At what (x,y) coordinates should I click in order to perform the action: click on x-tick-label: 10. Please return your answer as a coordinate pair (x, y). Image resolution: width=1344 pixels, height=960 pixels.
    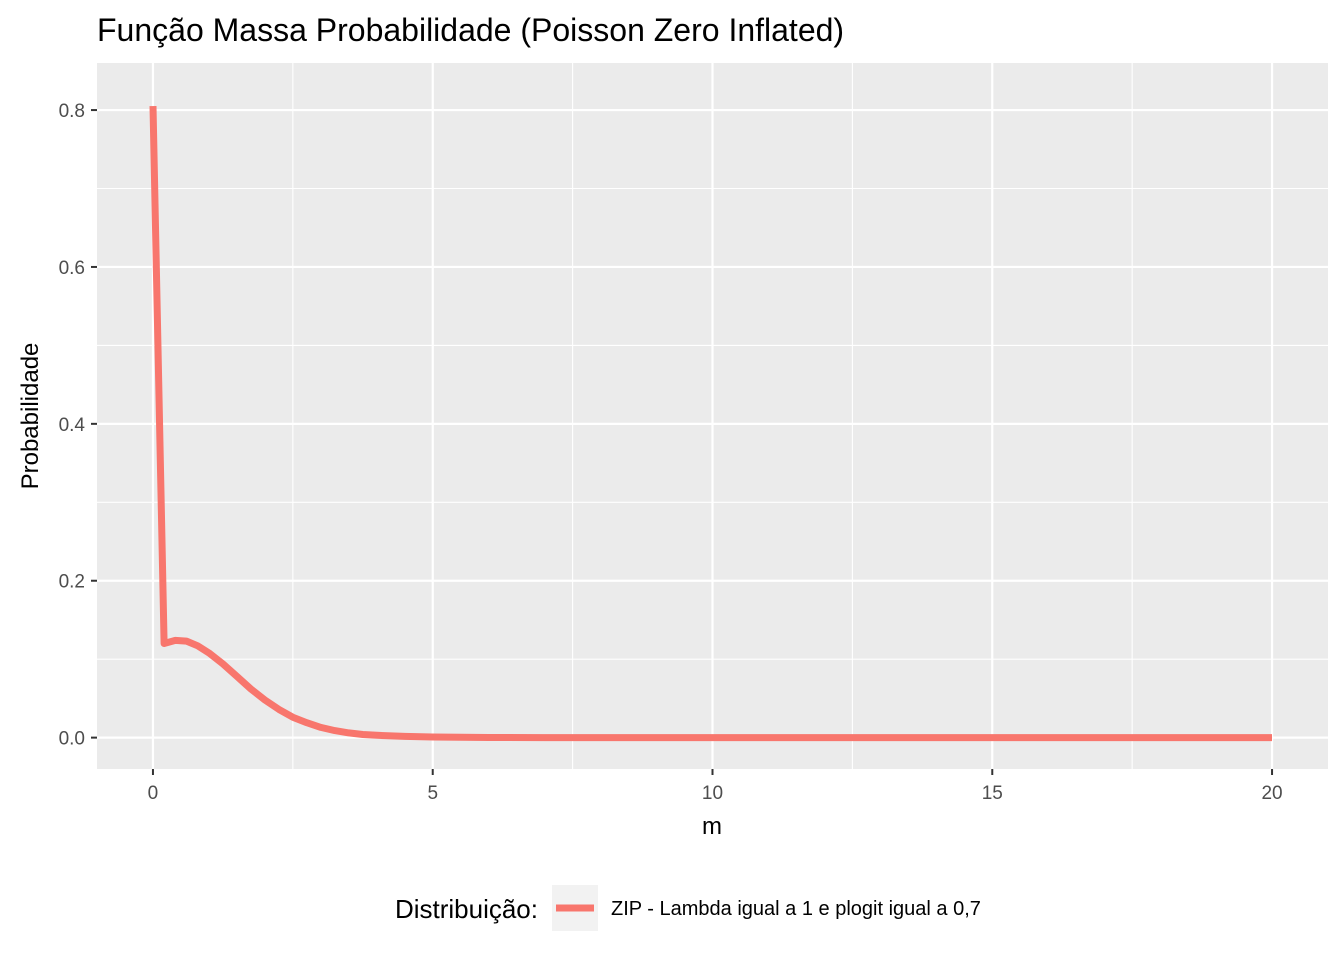
    Looking at the image, I should click on (712, 793).